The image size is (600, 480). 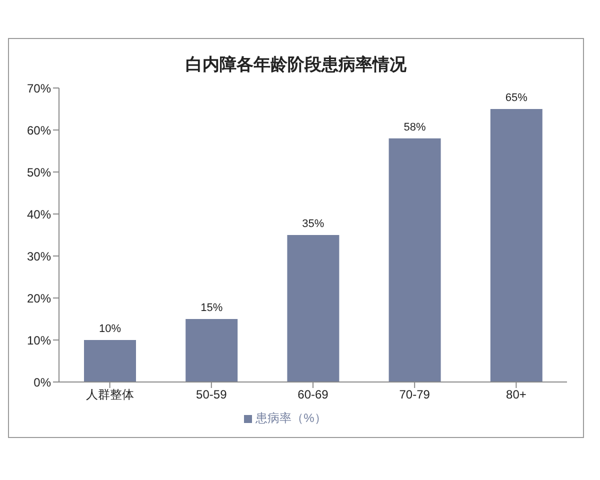 What do you see at coordinates (39, 298) in the screenshot?
I see `y-tick-label: 20%` at bounding box center [39, 298].